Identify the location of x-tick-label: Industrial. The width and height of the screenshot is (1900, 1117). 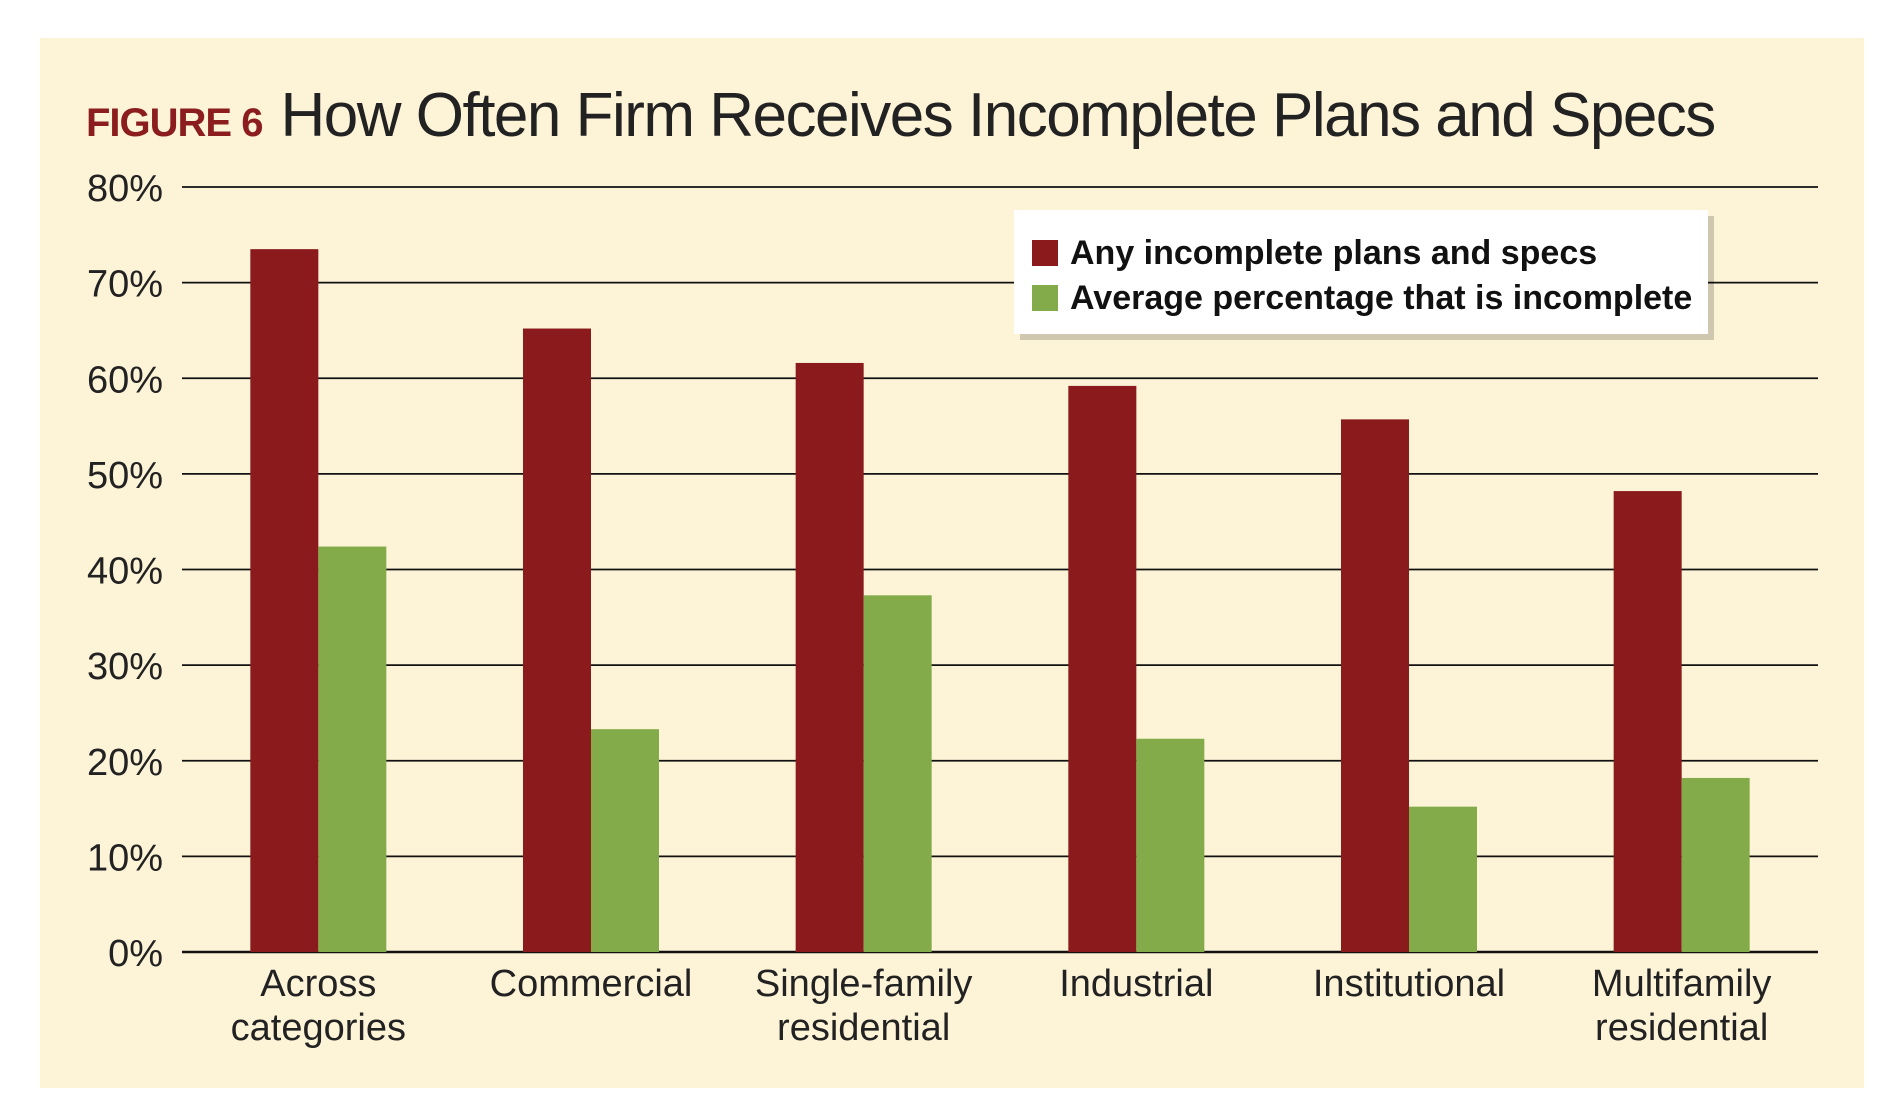
(1136, 984).